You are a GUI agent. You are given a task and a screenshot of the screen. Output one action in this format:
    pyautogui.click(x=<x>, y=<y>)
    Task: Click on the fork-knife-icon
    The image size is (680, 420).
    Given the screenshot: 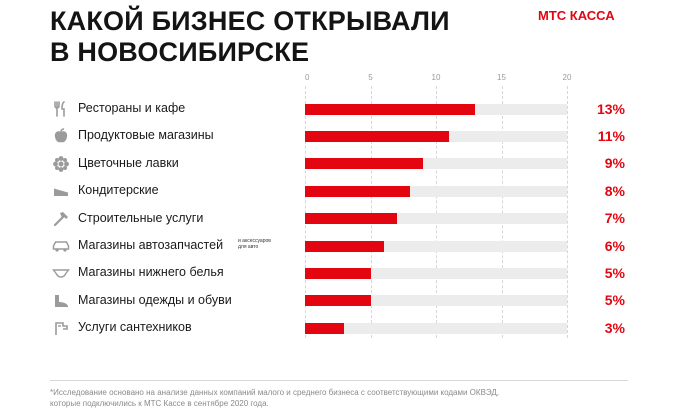 What is the action you would take?
    pyautogui.click(x=61, y=109)
    